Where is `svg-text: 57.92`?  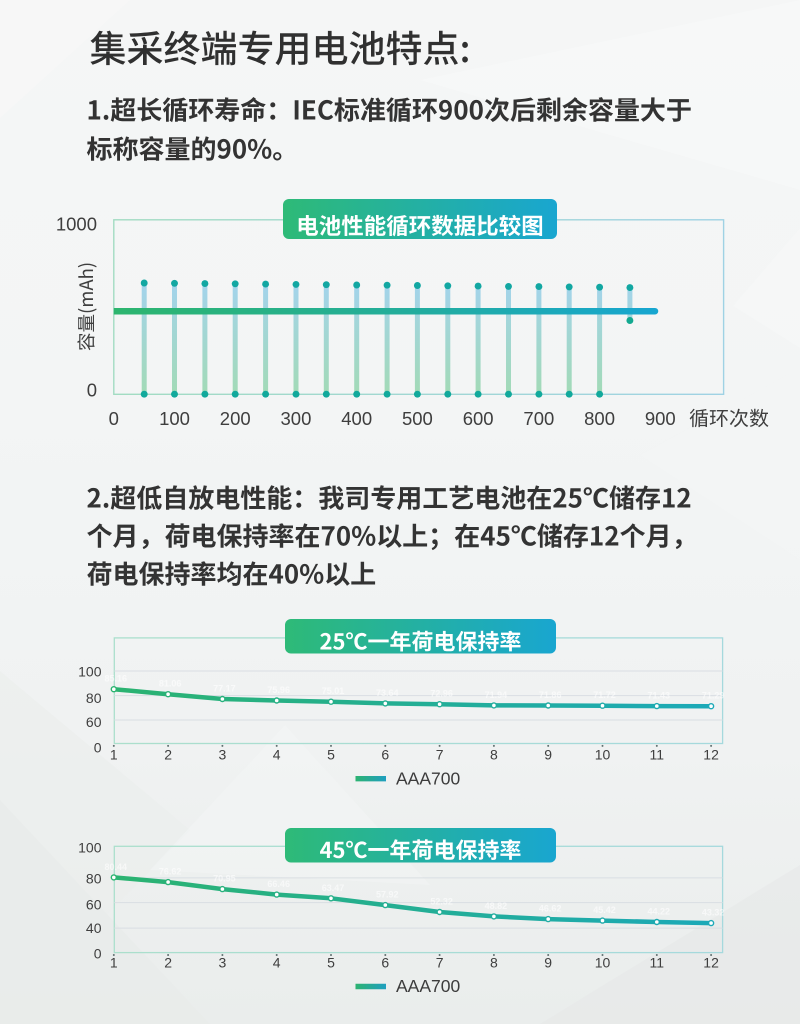
svg-text: 57.92 is located at coordinates (387, 895).